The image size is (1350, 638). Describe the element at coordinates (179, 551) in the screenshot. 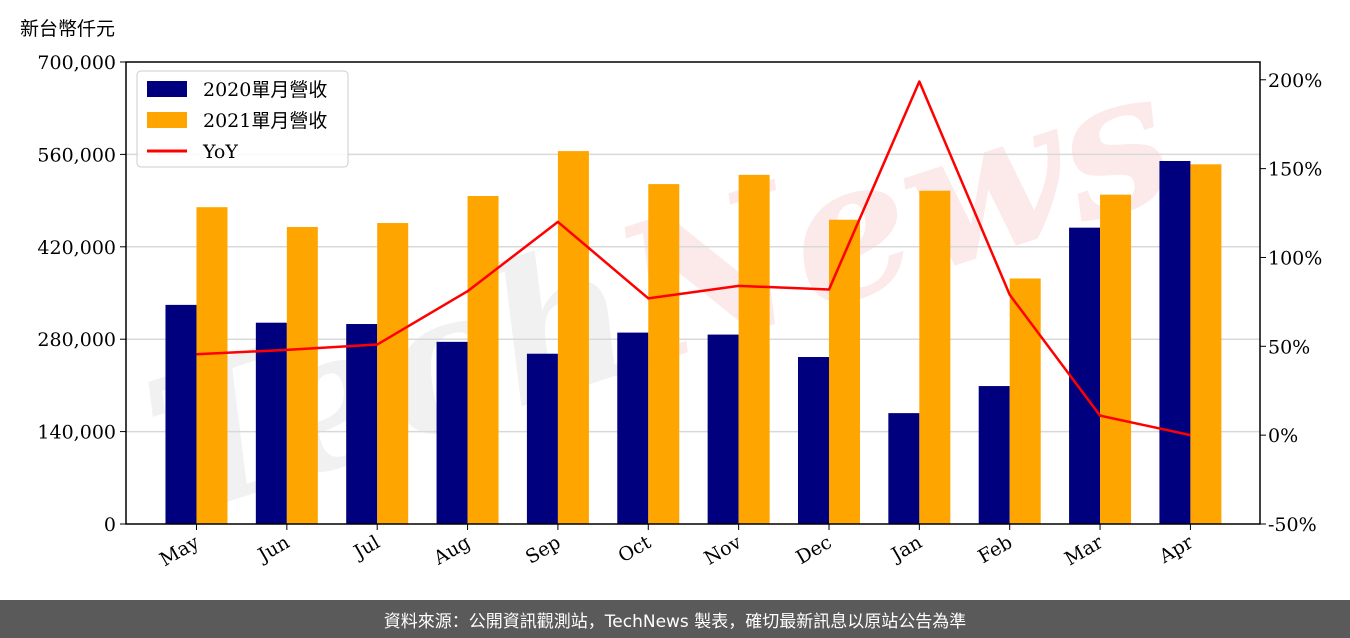

I see `x-tick-label: May` at that location.